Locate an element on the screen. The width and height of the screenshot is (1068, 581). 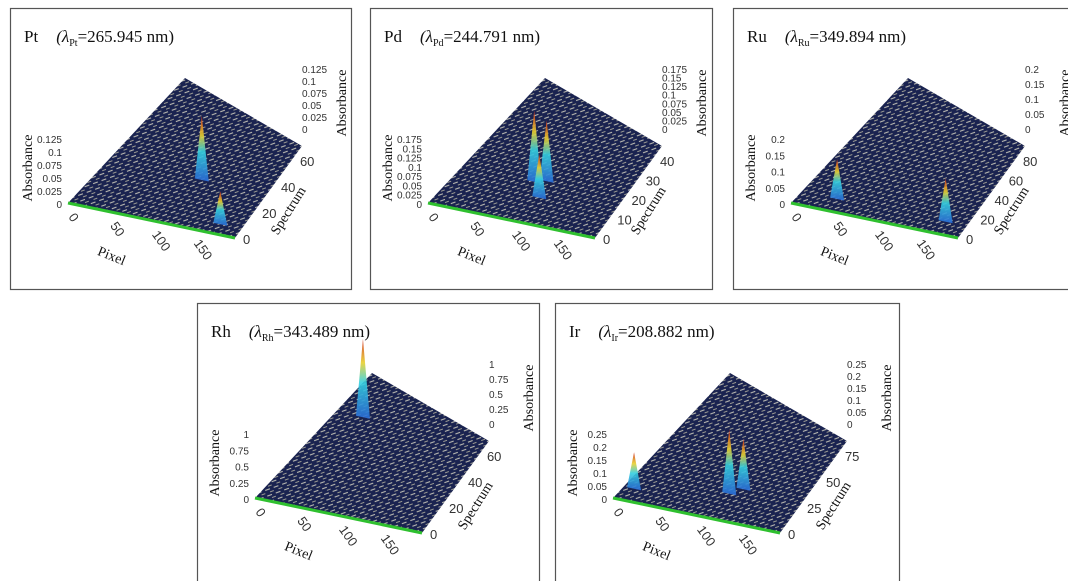
lambda-subscript: Ir is located at coordinates (614, 338).